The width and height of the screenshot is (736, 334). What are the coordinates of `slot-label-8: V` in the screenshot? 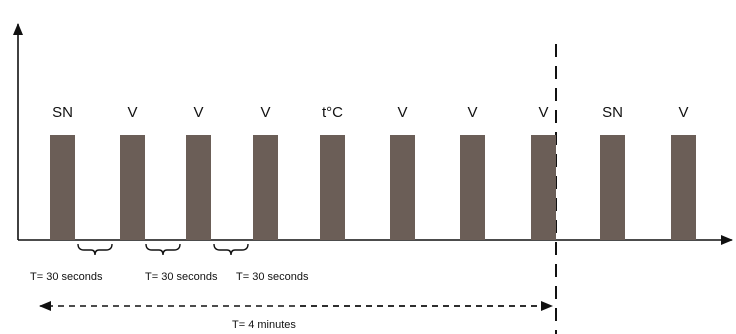 It's located at (543, 112).